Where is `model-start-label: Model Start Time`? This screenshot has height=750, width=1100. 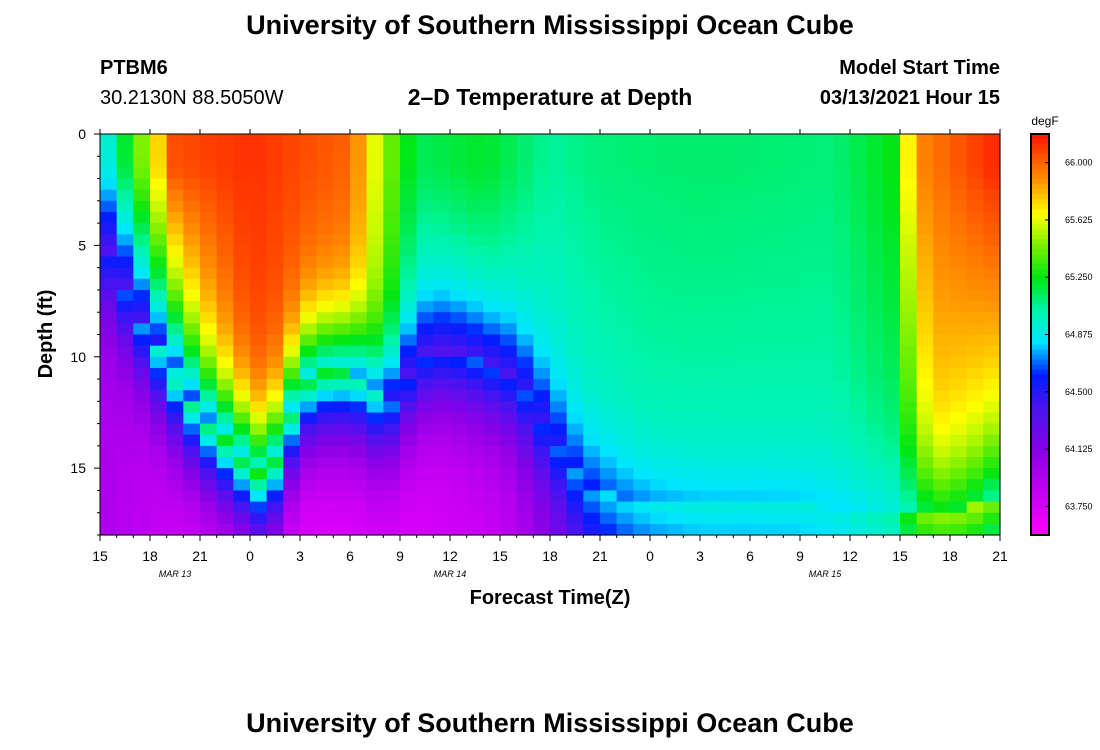 model-start-label: Model Start Time is located at coordinates (919, 68).